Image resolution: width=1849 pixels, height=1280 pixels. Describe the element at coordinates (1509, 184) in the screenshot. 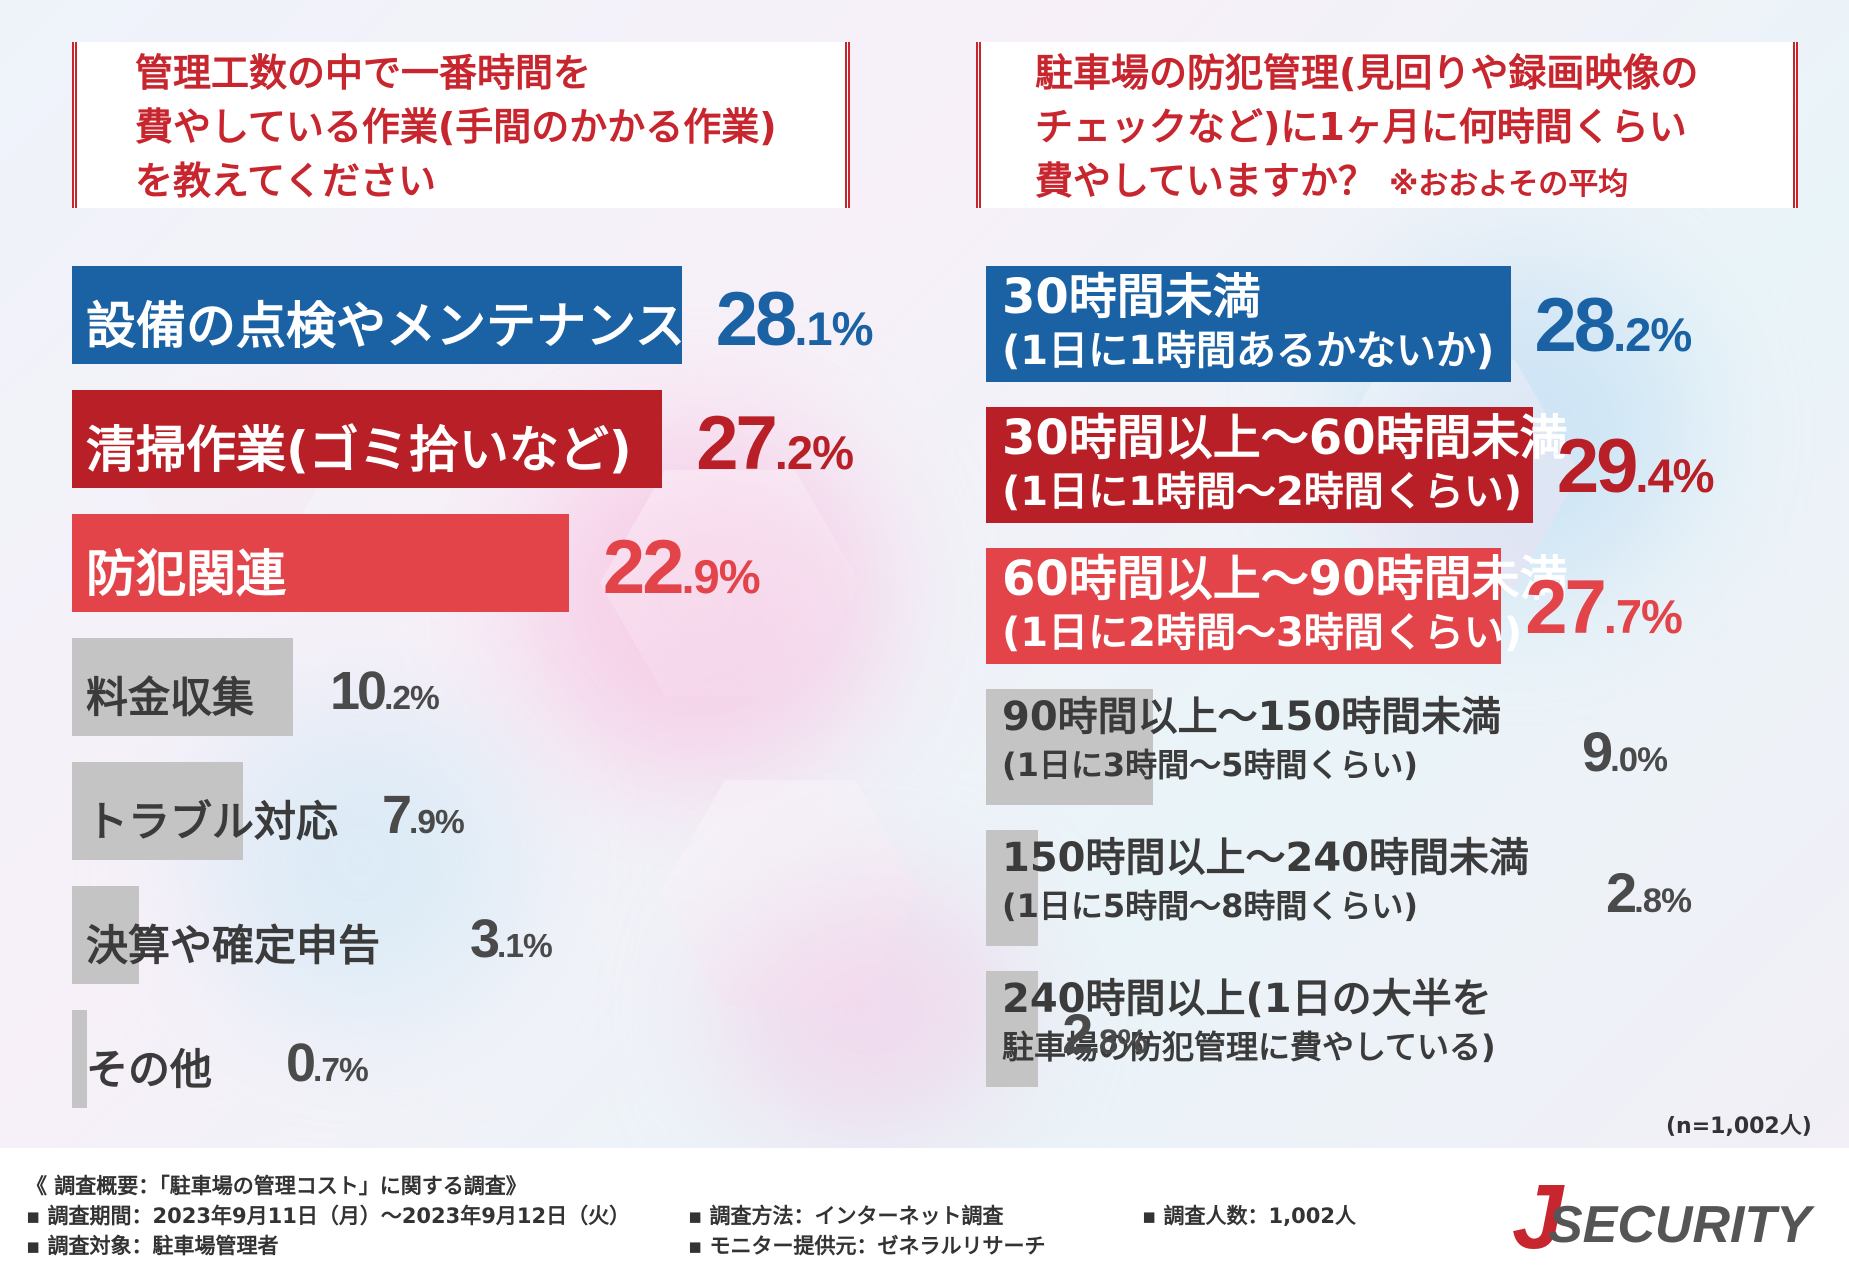

I see `right-question-note: ※おおよその平均` at that location.